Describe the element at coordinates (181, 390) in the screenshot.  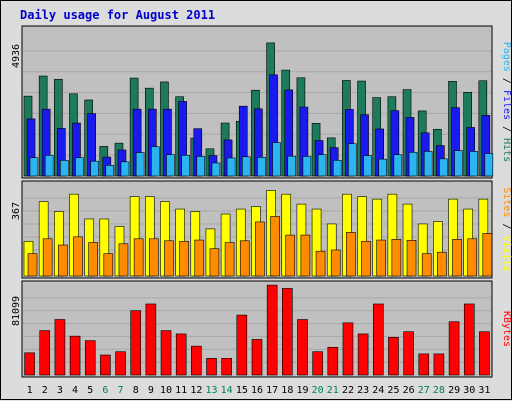
I see `day-label-11: 11` at that location.